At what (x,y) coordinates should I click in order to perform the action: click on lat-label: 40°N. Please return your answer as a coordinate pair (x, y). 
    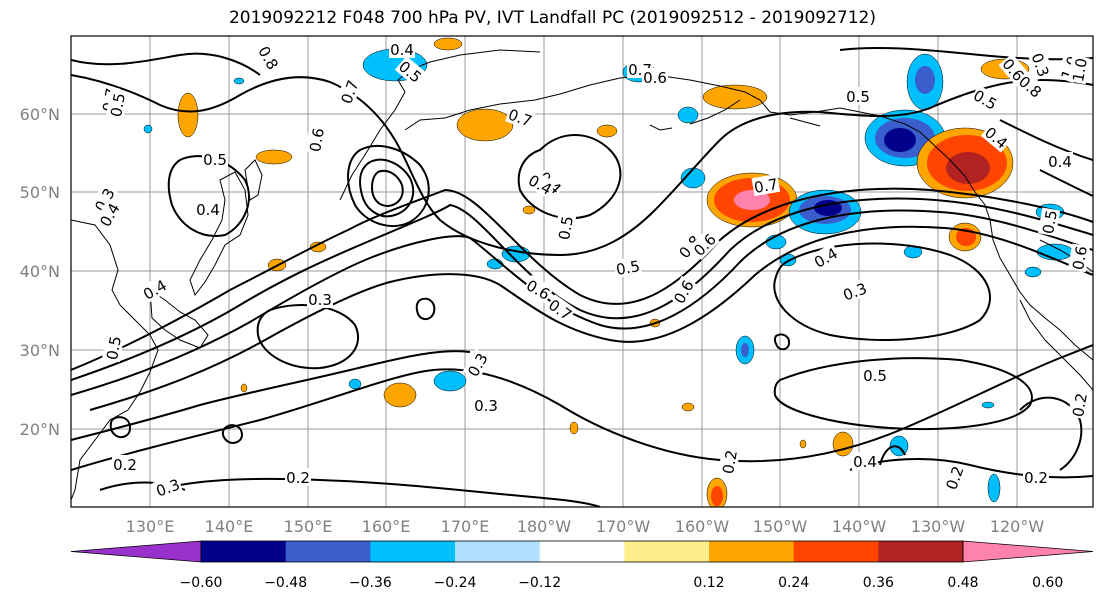
    Looking at the image, I should click on (40, 271).